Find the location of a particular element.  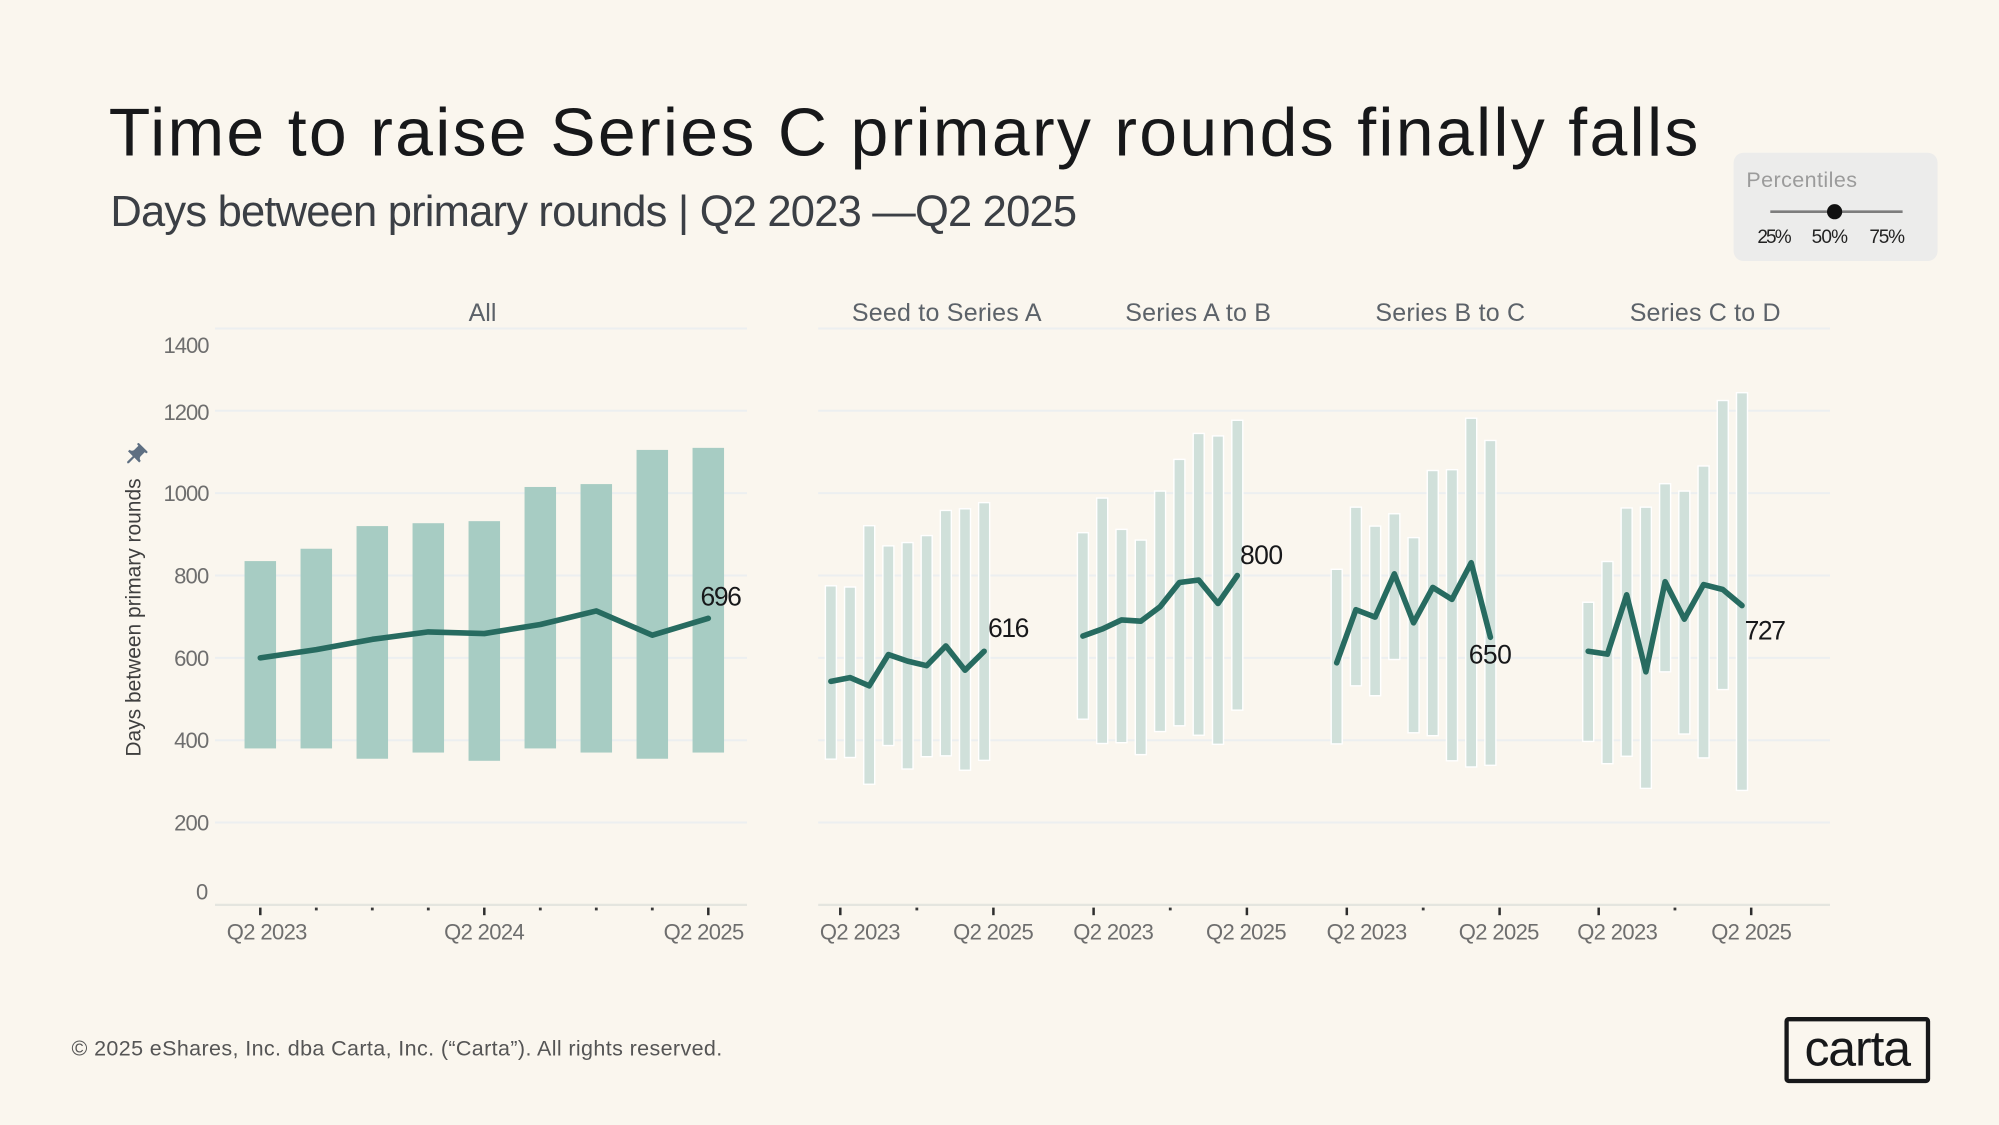

svg-text: 696 is located at coordinates (721, 597).